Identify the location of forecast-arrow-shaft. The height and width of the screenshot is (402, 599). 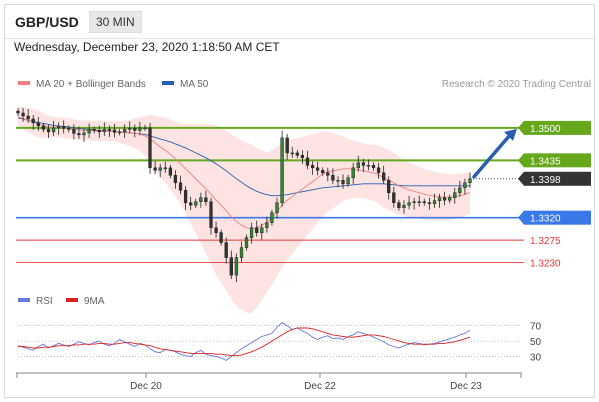
(492, 155).